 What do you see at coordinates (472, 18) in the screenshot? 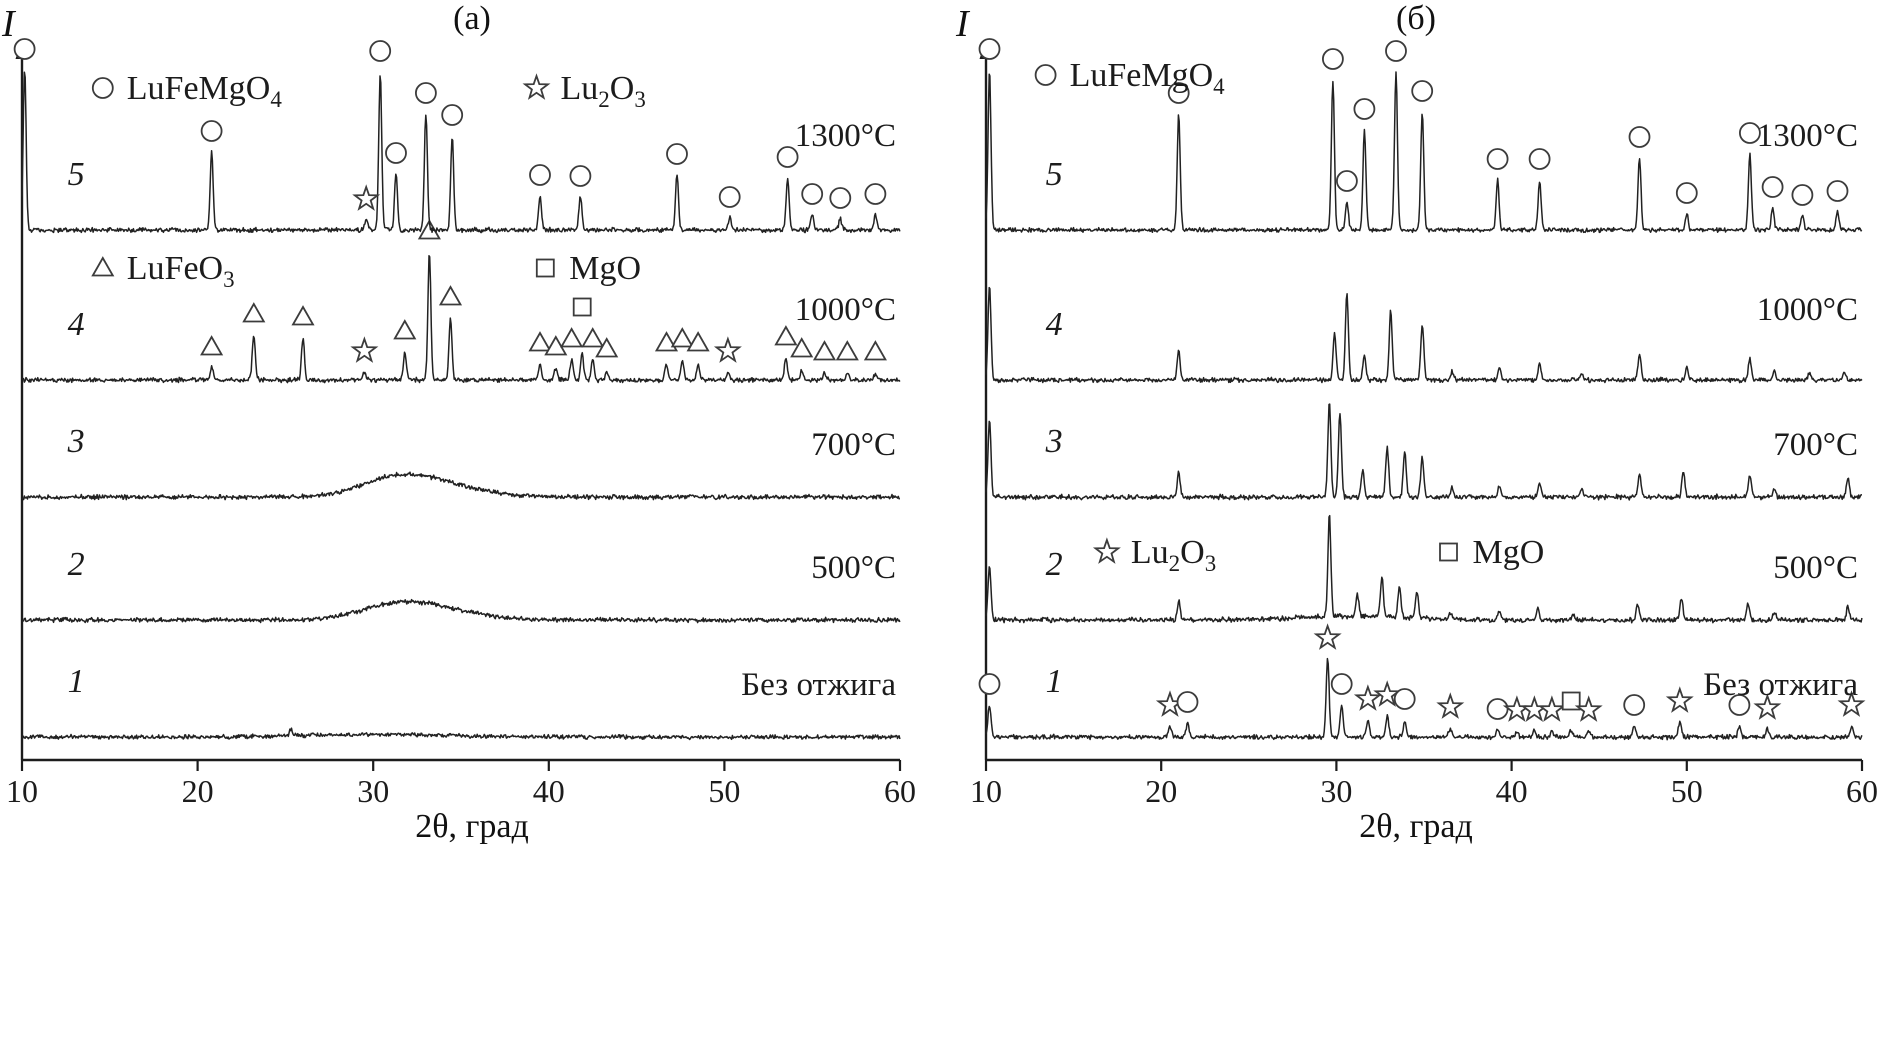
I see `panel-title-a: (а)` at bounding box center [472, 18].